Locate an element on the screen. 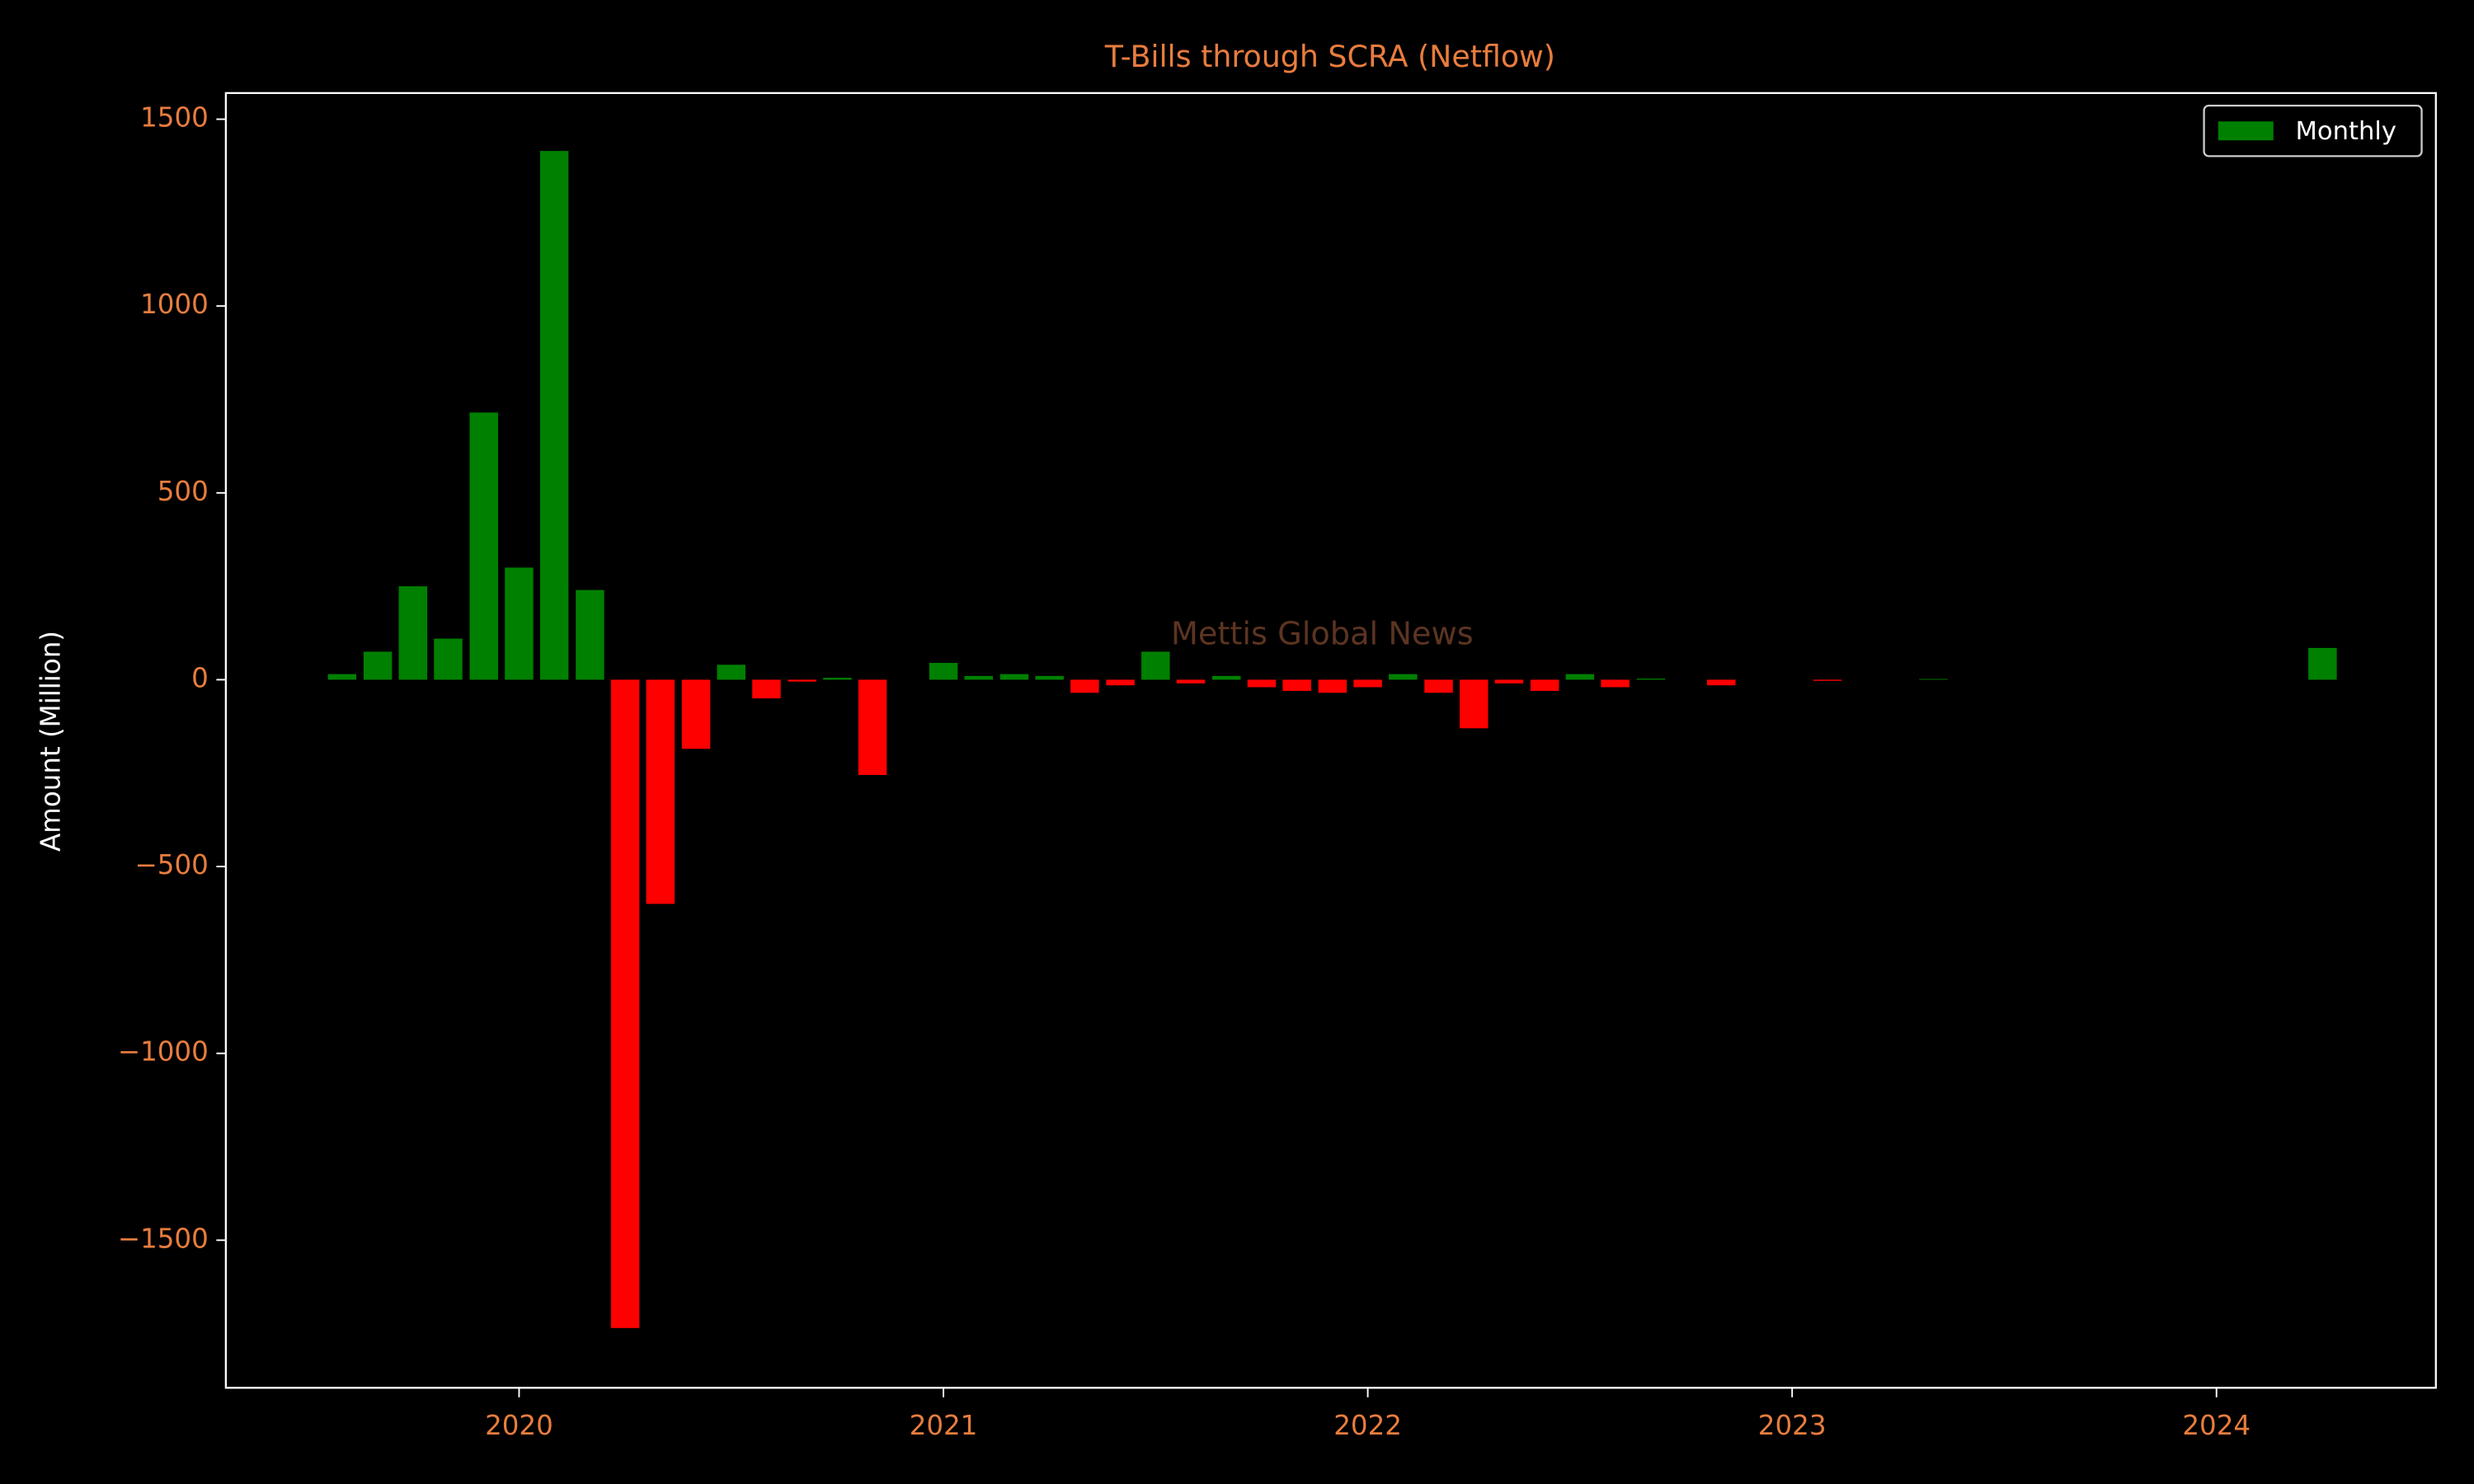 Image resolution: width=2474 pixels, height=1484 pixels. y-tick-label: 1500 is located at coordinates (174, 118).